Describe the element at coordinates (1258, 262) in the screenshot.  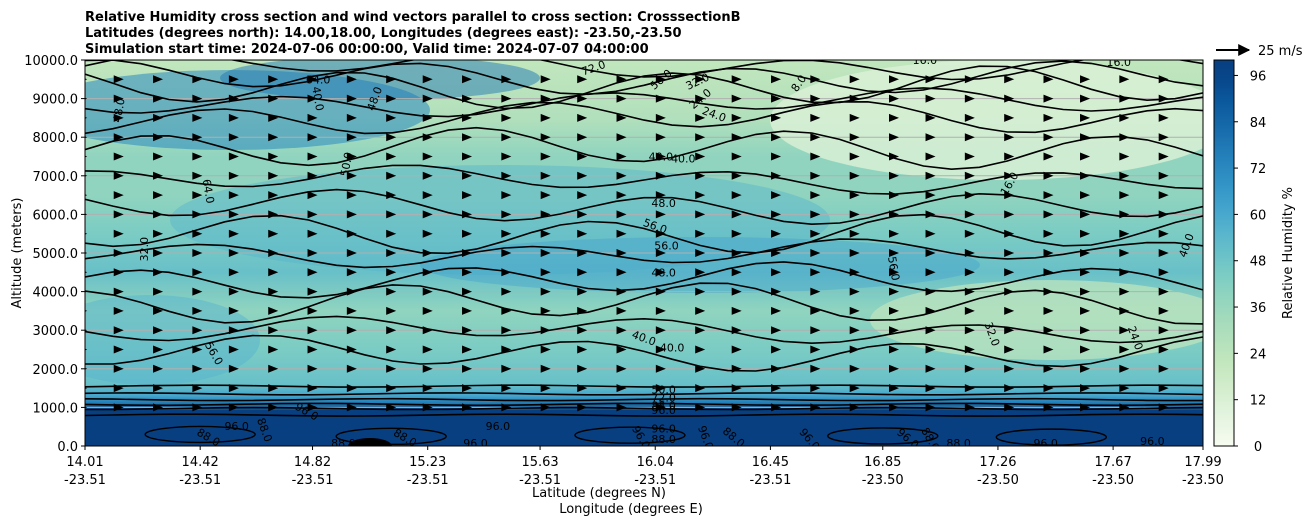
I see `colorbar-tick-label: 48` at that location.